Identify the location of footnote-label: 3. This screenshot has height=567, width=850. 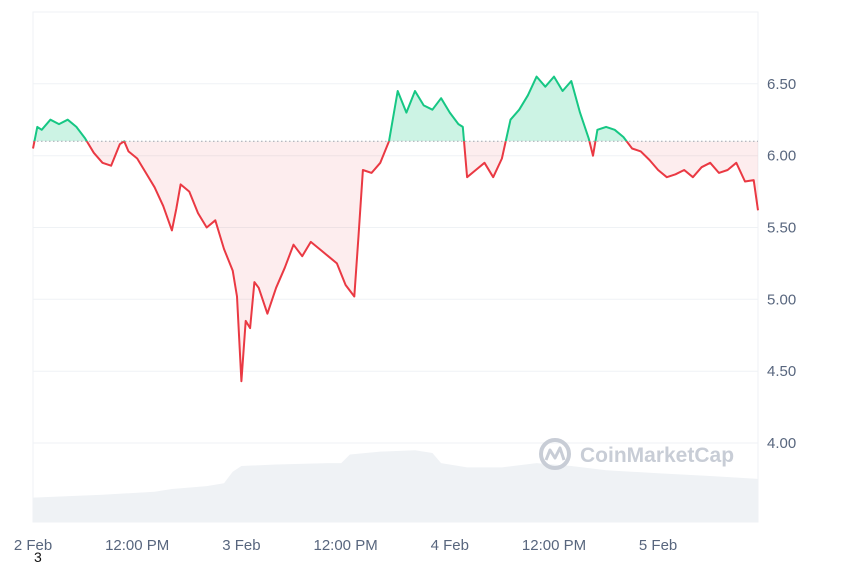
(38, 557).